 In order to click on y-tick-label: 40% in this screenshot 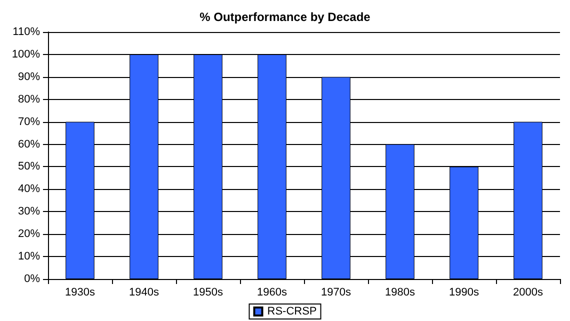, I will do `click(29, 189)`.